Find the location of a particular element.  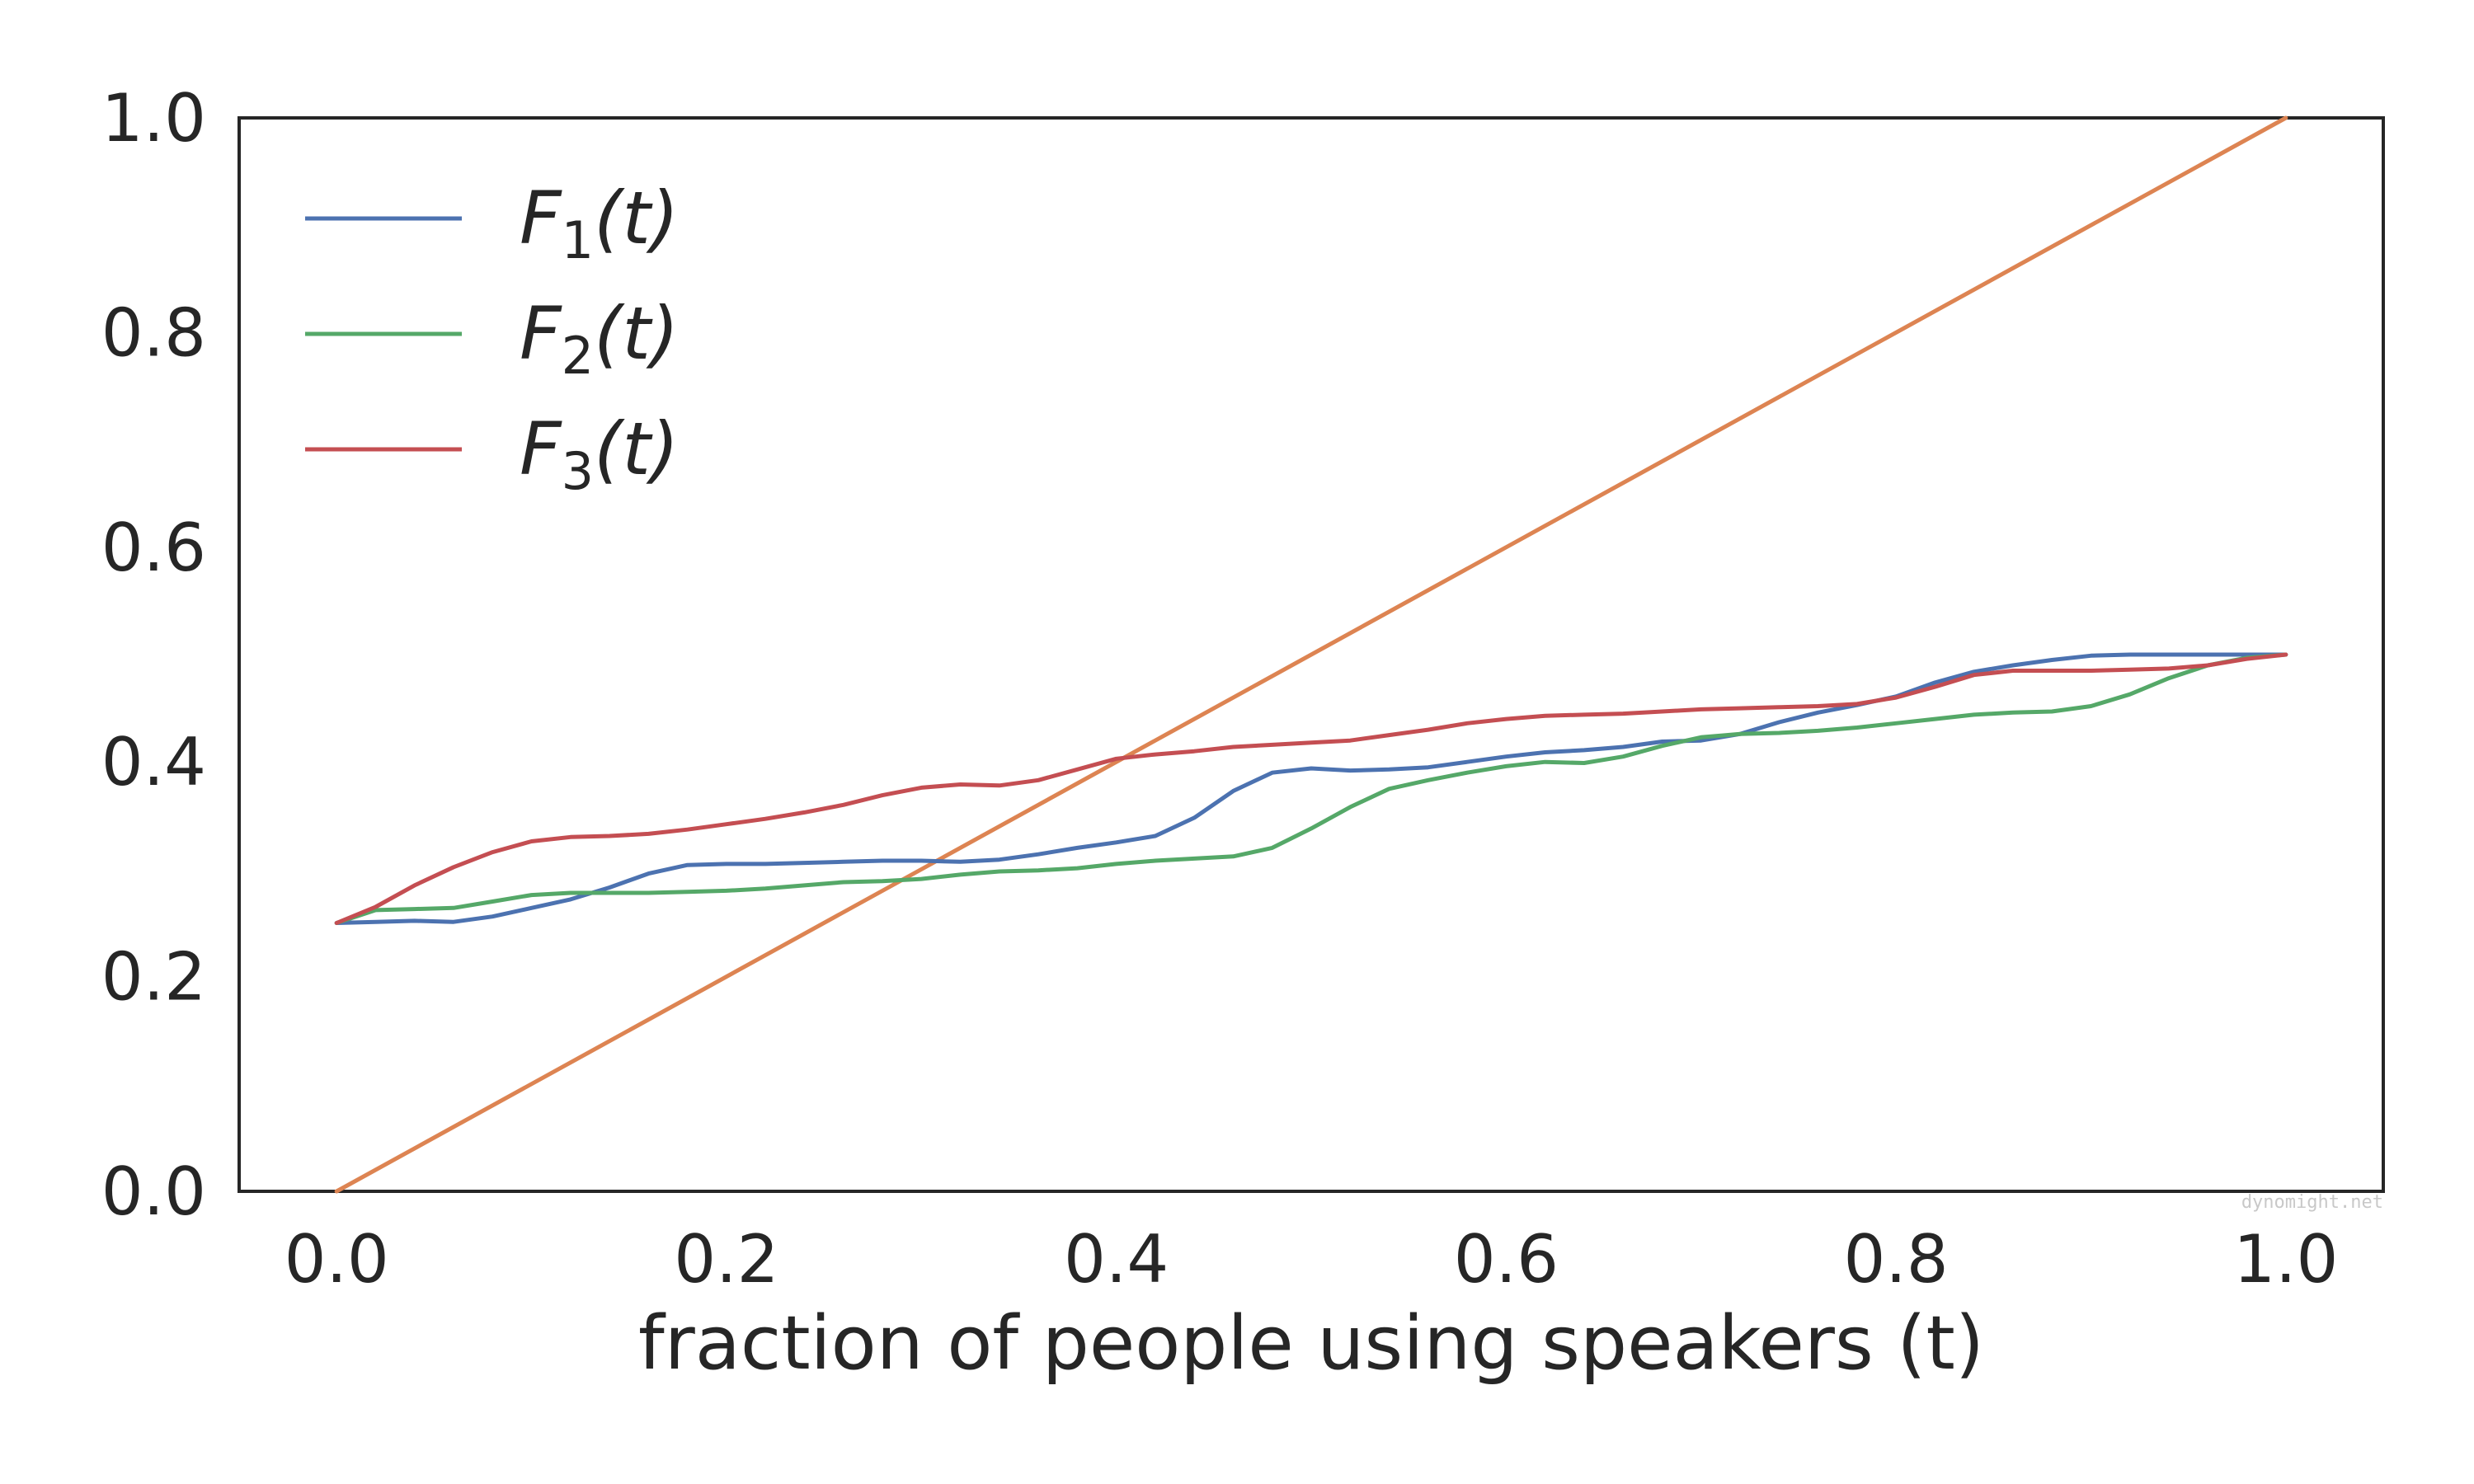

x-tick-label: 0.8 is located at coordinates (1895, 1259).